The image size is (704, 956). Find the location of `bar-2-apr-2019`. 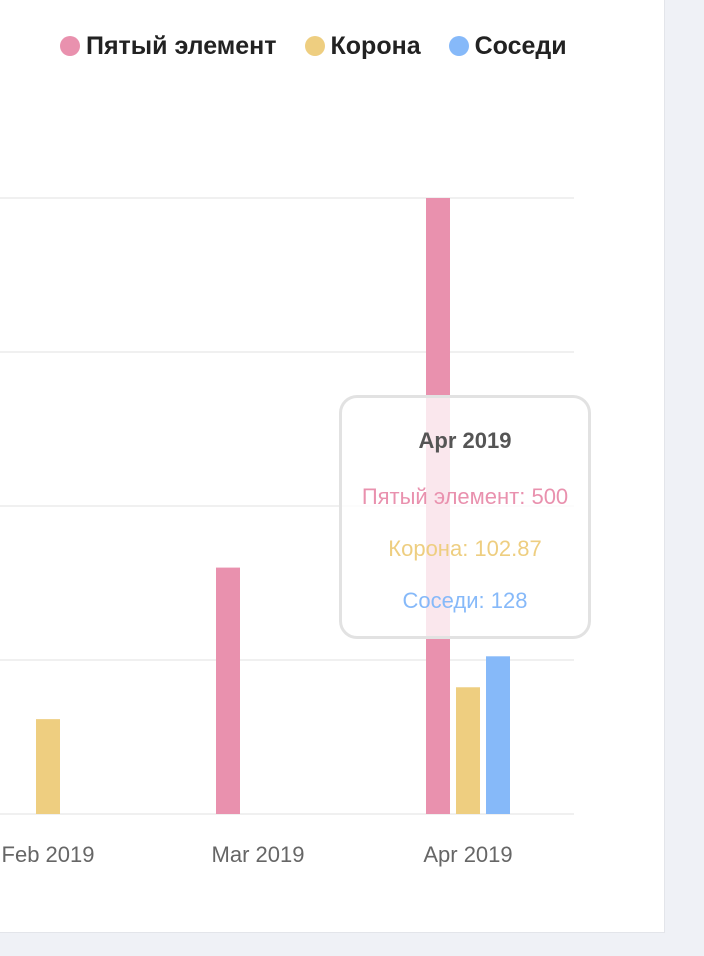

bar-2-apr-2019 is located at coordinates (468, 750).